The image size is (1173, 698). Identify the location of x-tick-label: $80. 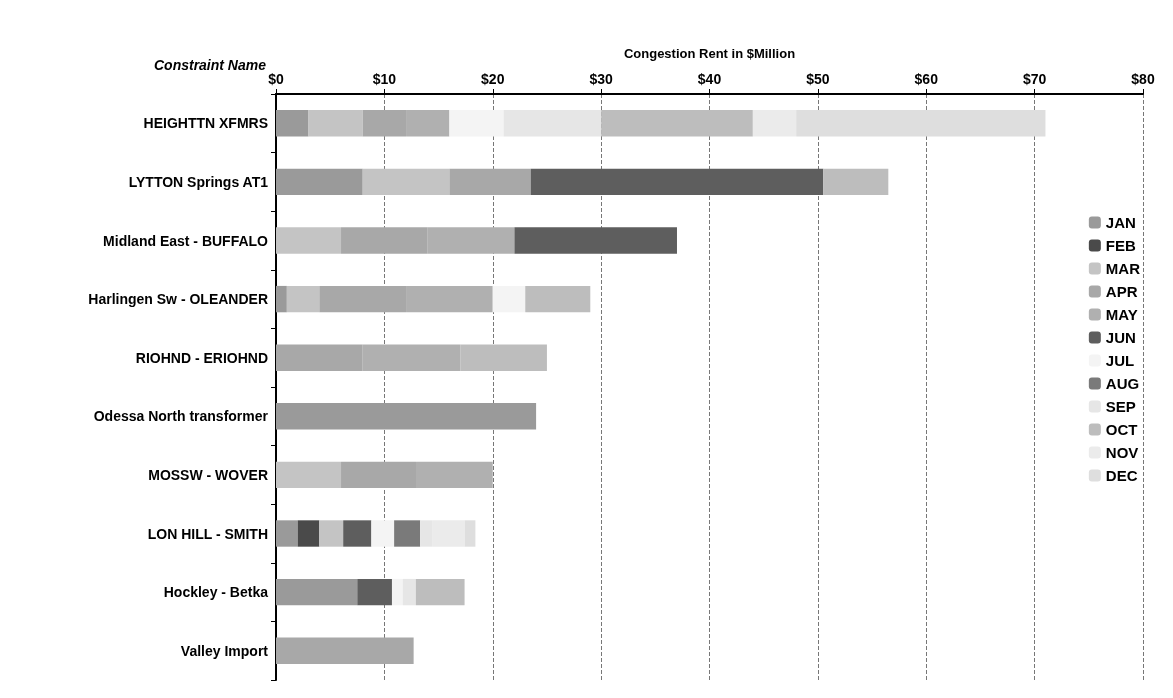
(1143, 79).